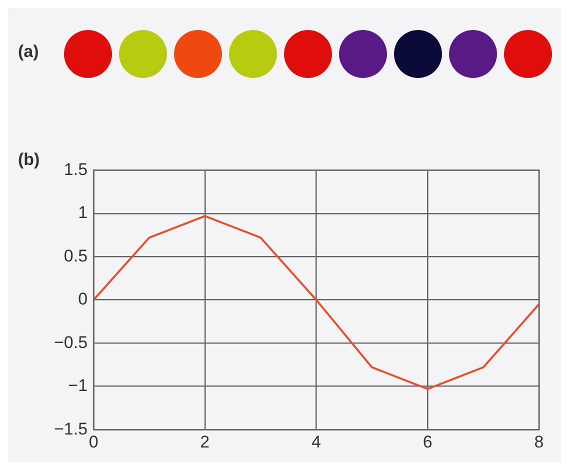  I want to click on text: (a), so click(28, 52).